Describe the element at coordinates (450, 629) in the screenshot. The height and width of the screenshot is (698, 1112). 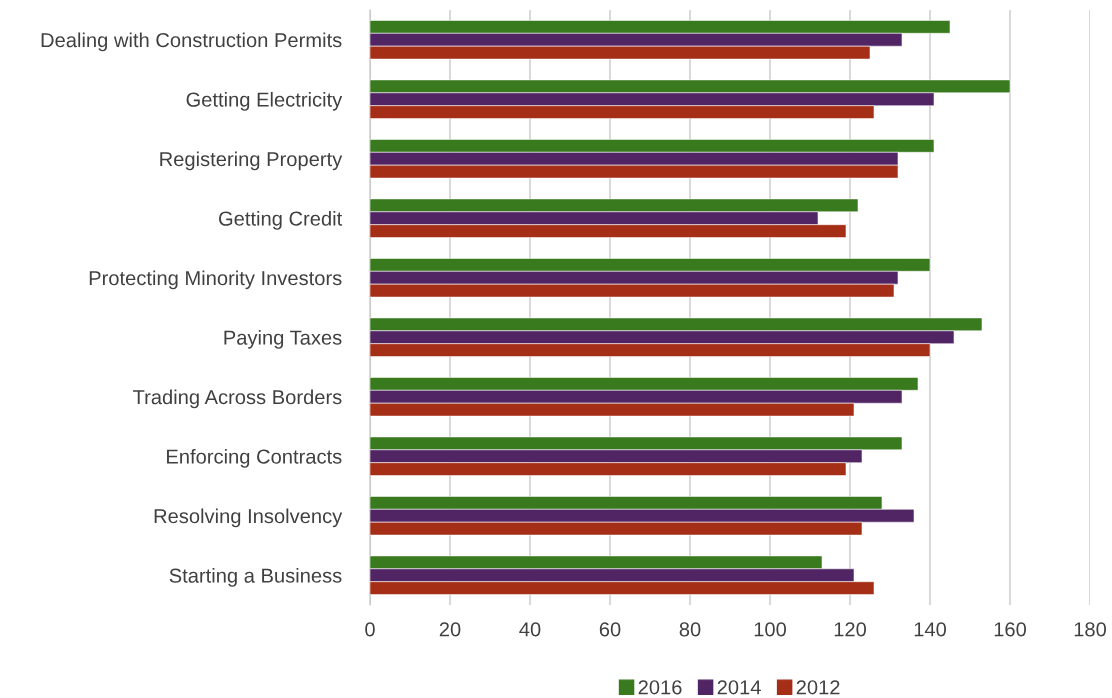
I see `x-tick-label: 20` at that location.